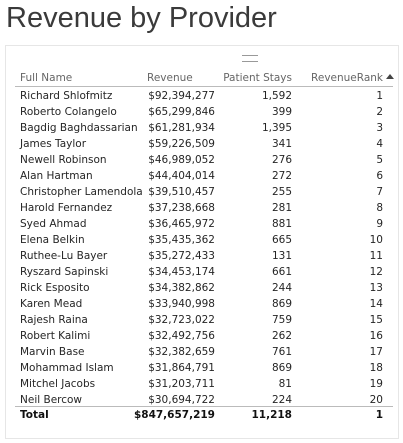 The image size is (403, 443). What do you see at coordinates (376, 256) in the screenshot?
I see `cell: 11` at bounding box center [376, 256].